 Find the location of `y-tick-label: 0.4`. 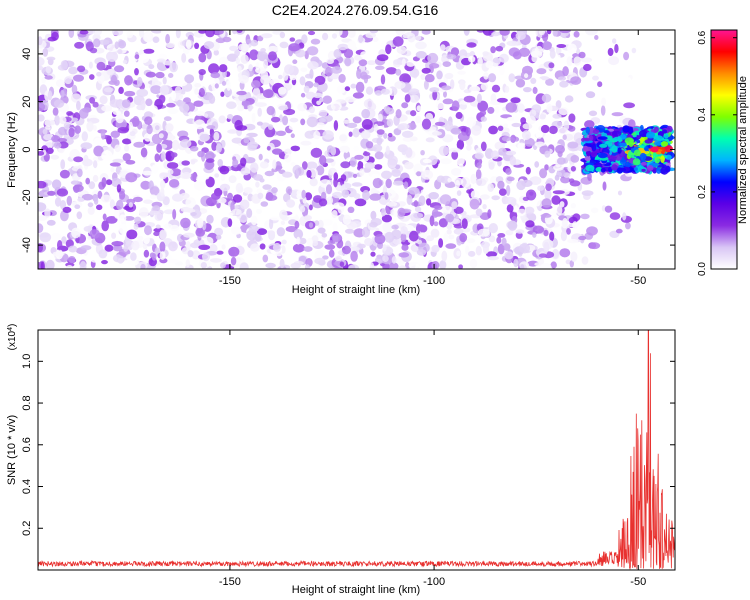

y-tick-label: 0.4 is located at coordinates (27, 486).